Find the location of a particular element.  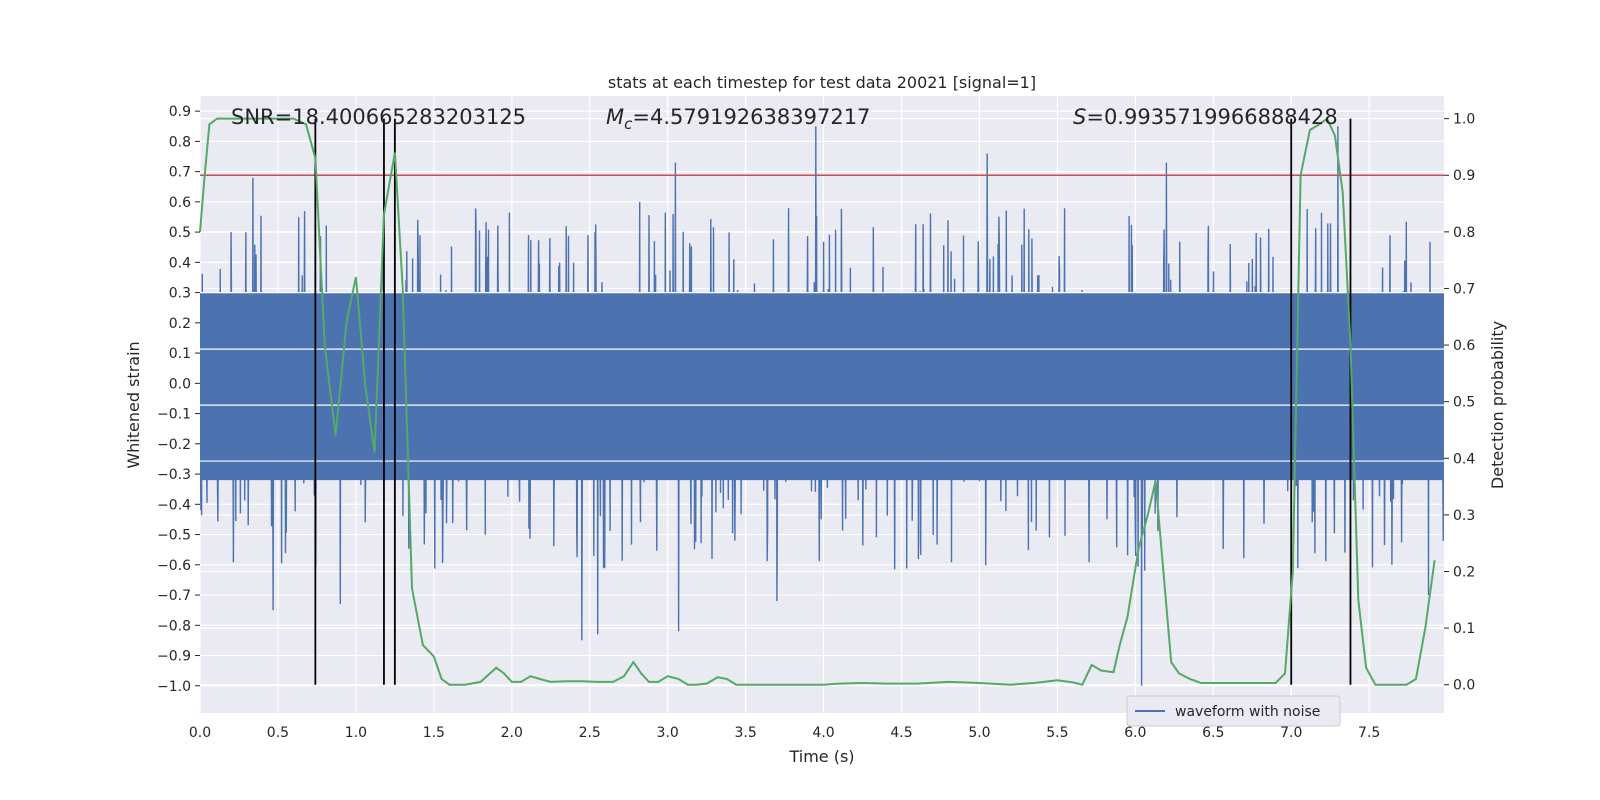

x-tick-label: 2.5 is located at coordinates (590, 733).